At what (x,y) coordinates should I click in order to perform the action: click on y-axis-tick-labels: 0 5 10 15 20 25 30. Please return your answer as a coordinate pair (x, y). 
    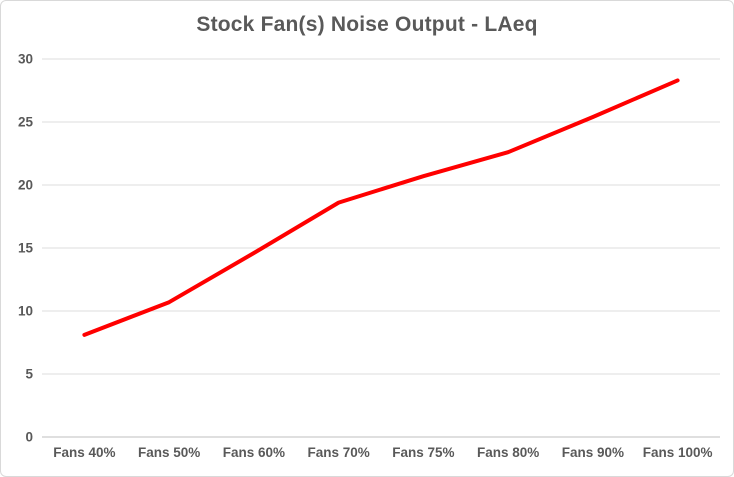
    Looking at the image, I should click on (26, 248).